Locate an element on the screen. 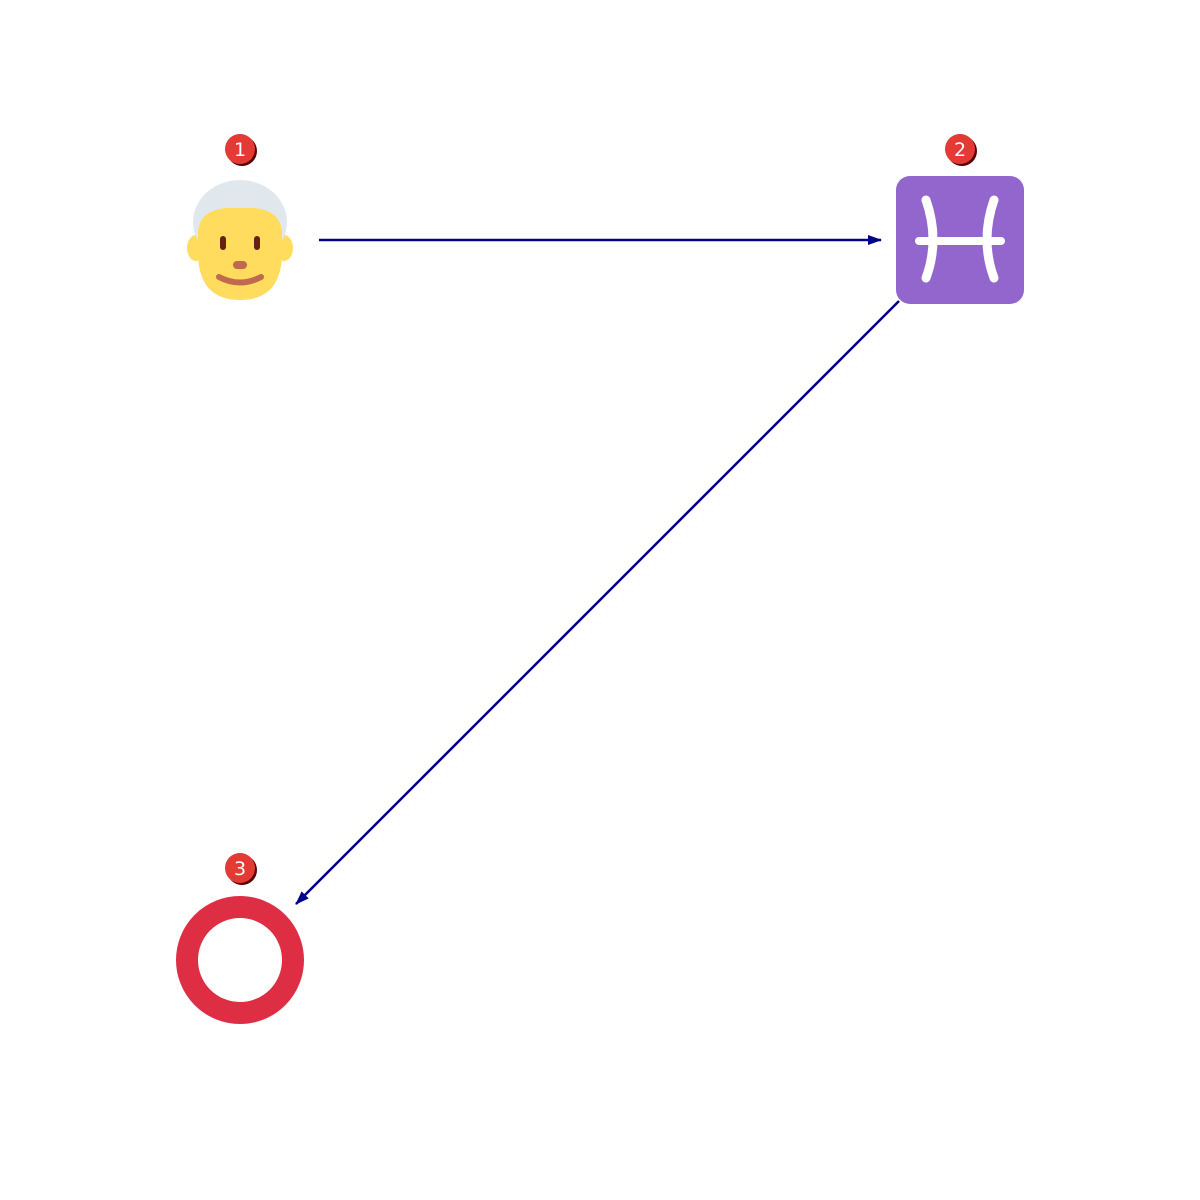  node-1-badge: 1 is located at coordinates (241, 150).